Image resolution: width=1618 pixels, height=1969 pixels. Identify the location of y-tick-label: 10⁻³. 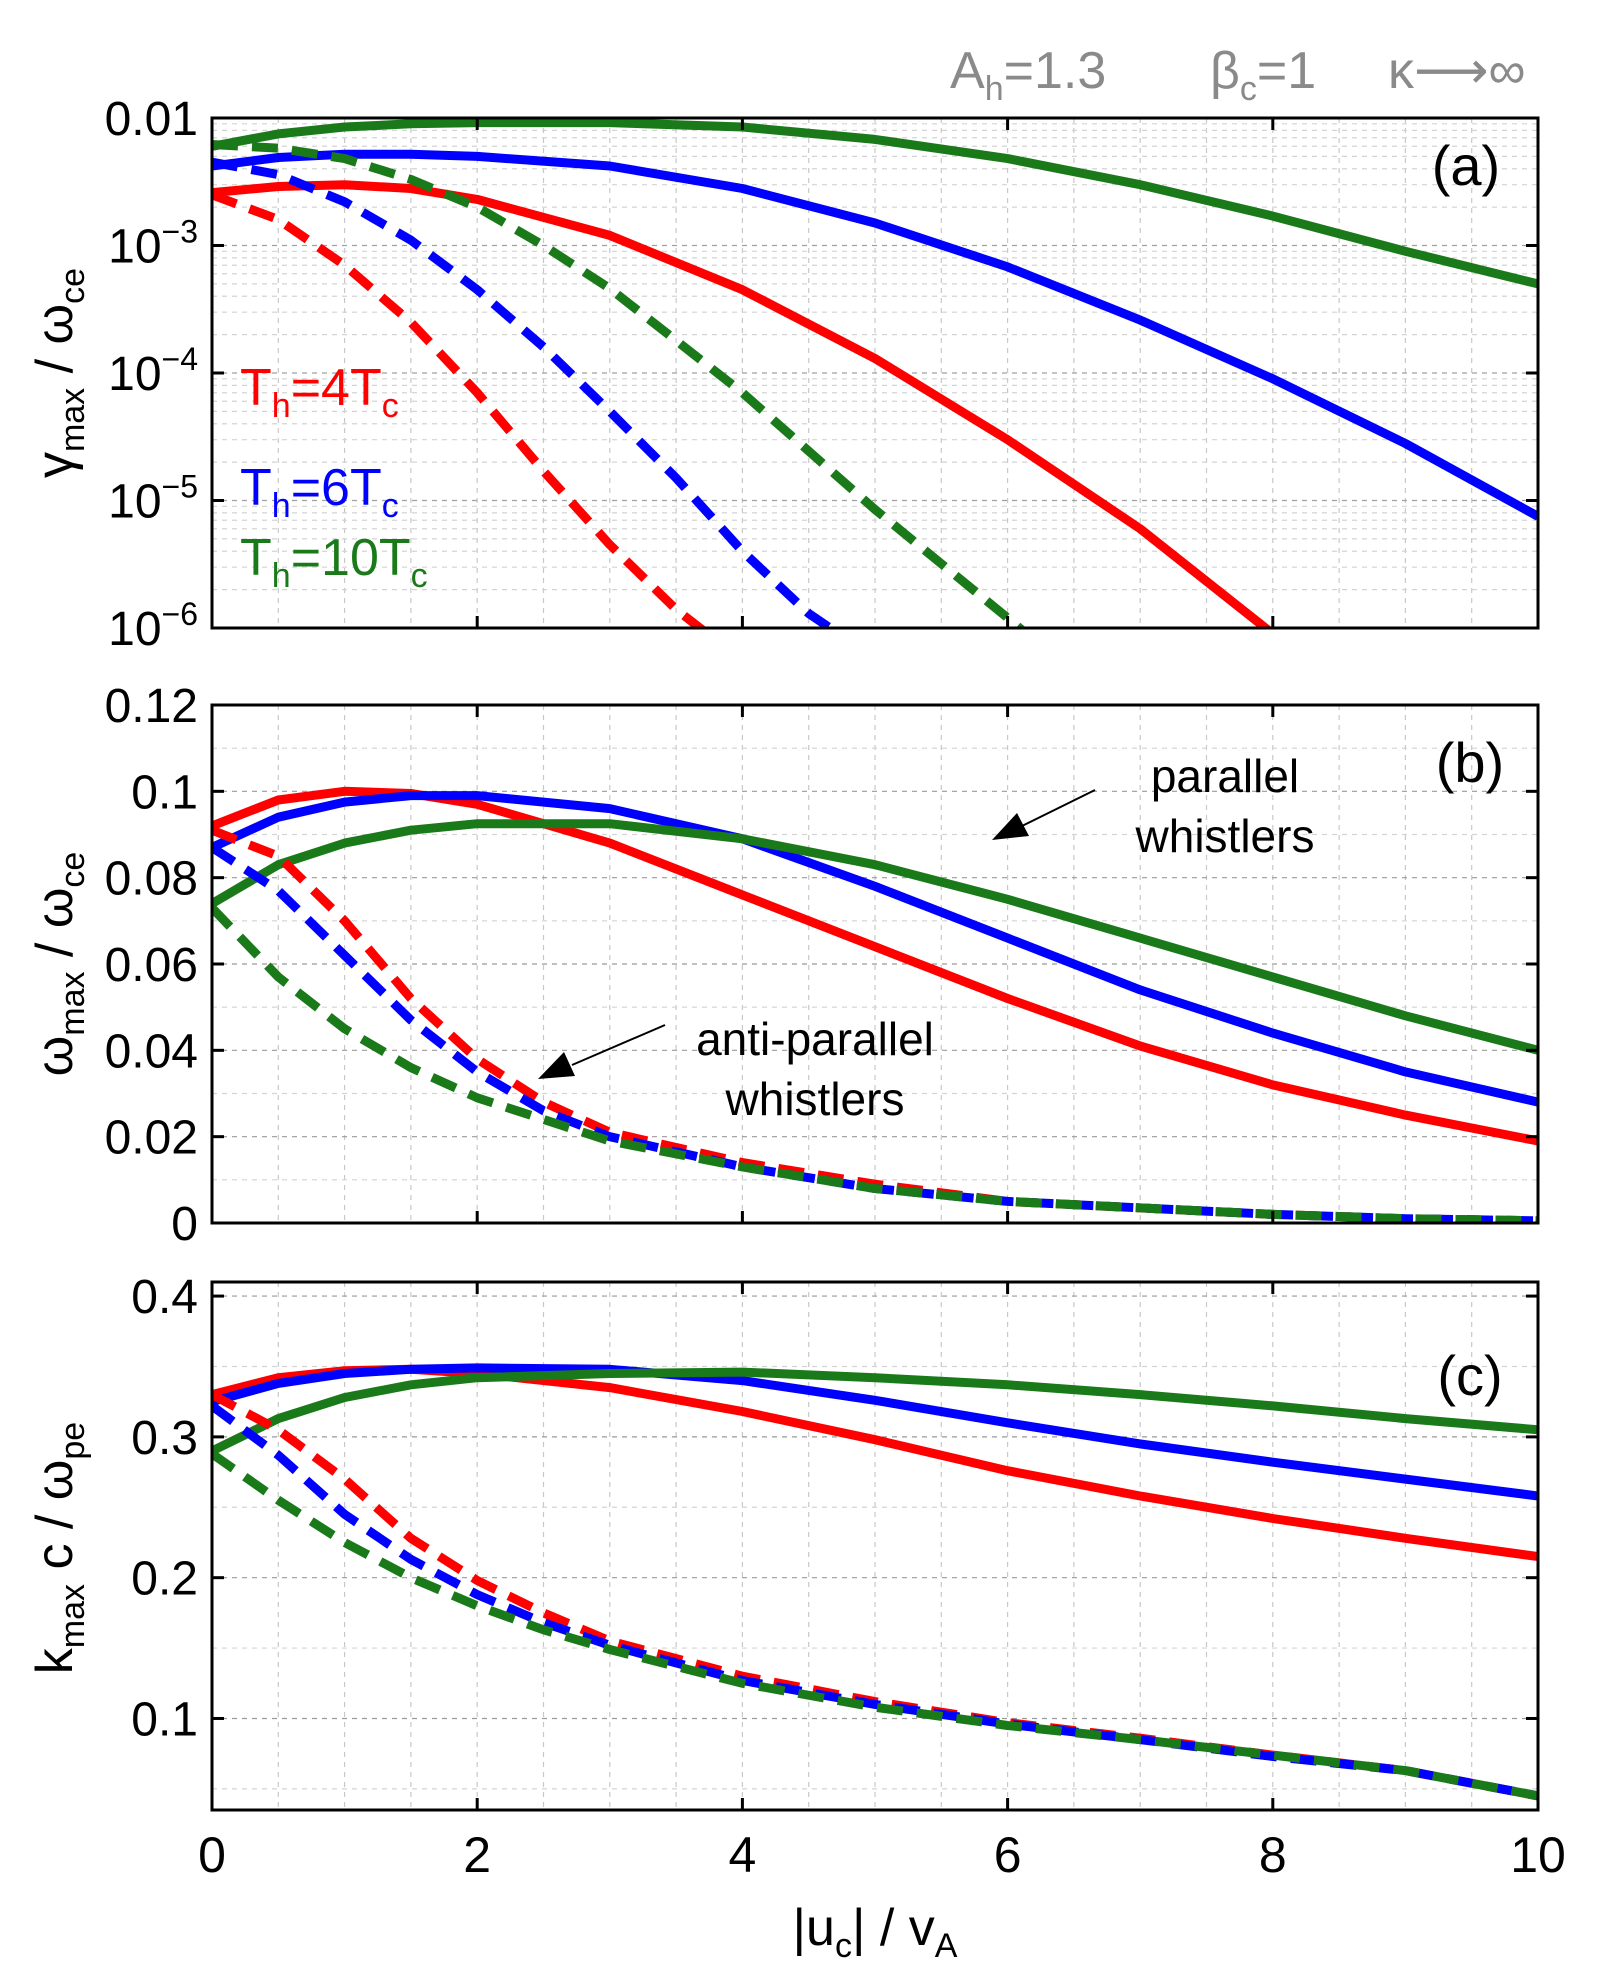
(153, 244).